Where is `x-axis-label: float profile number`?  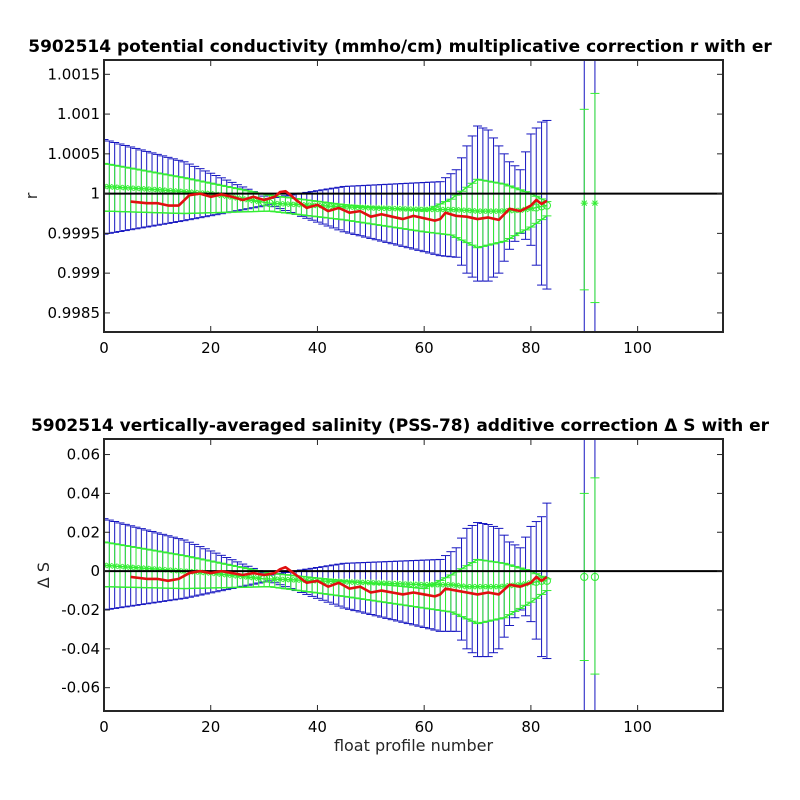
x-axis-label: float profile number is located at coordinates (414, 745).